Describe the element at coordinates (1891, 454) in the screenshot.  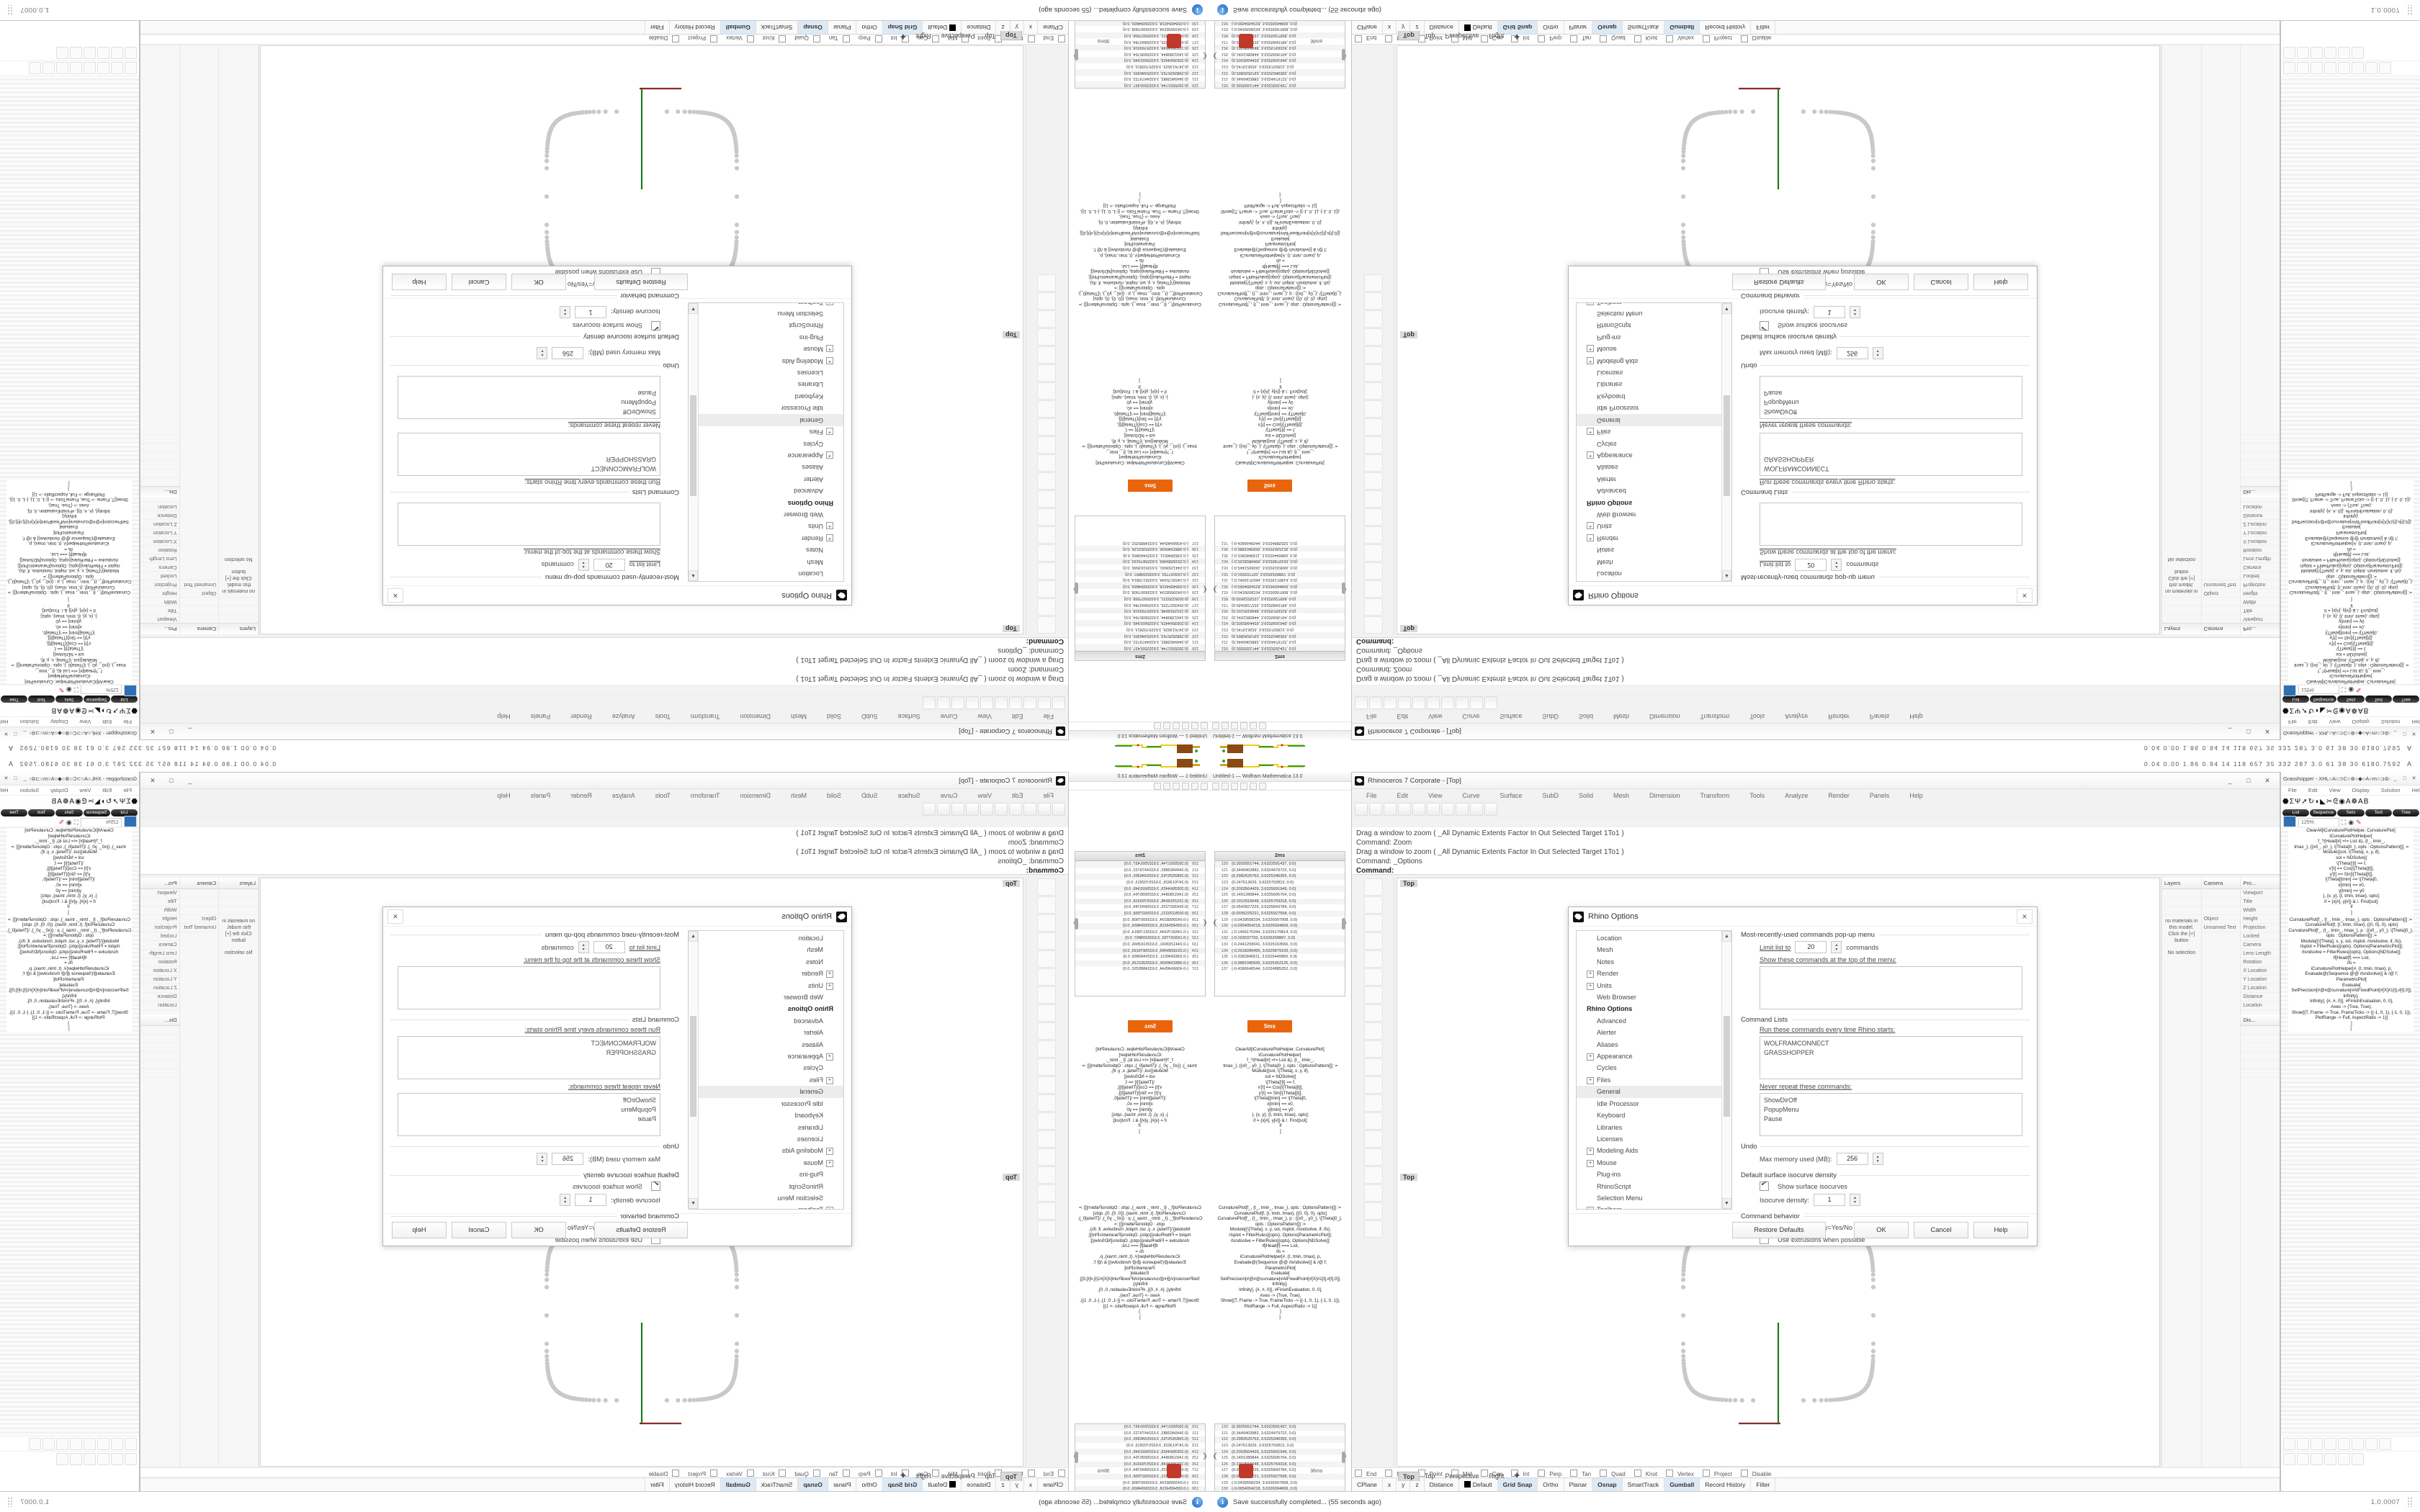
I see `startup-commands-listbox: WOLFRAMCONNECT GRASSHOPPER` at that location.